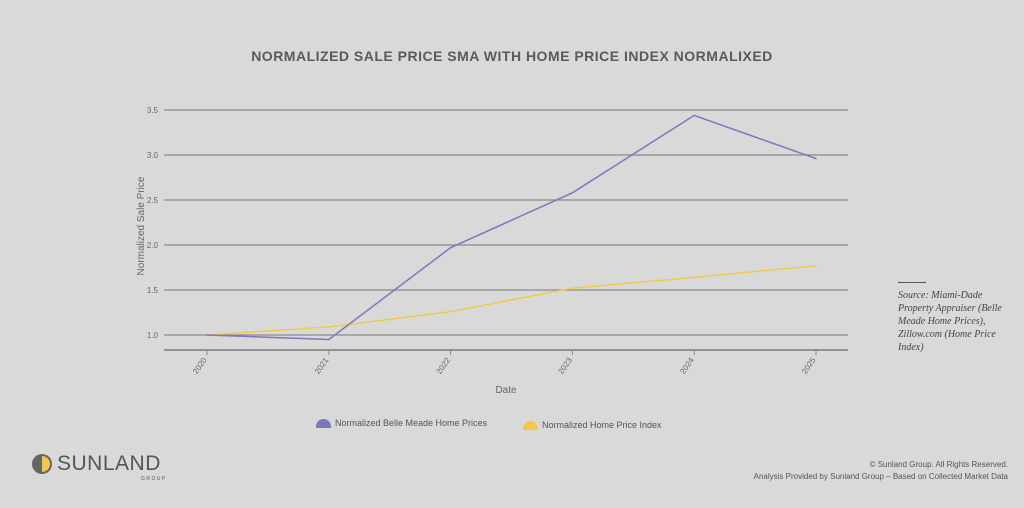 Image resolution: width=1024 pixels, height=508 pixels. I want to click on x-tick-label: 2021, so click(322, 366).